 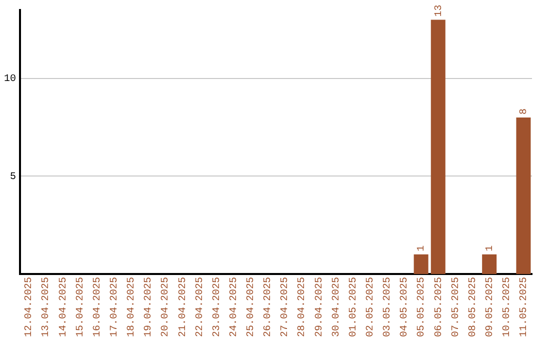 What do you see at coordinates (80, 307) in the screenshot?
I see `x-tick-label: 15.04.2025` at bounding box center [80, 307].